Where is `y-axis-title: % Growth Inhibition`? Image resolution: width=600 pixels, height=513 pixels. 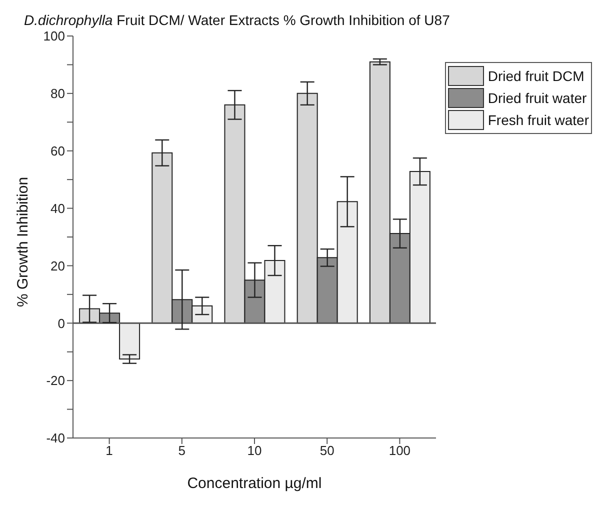
y-axis-title: % Growth Inhibition is located at coordinates (23, 241).